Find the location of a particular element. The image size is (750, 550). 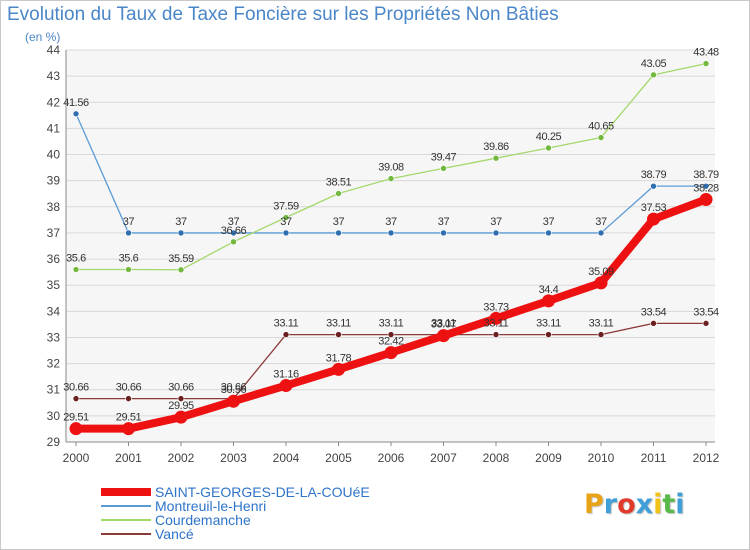

x-tick-label: 2005 is located at coordinates (338, 458).